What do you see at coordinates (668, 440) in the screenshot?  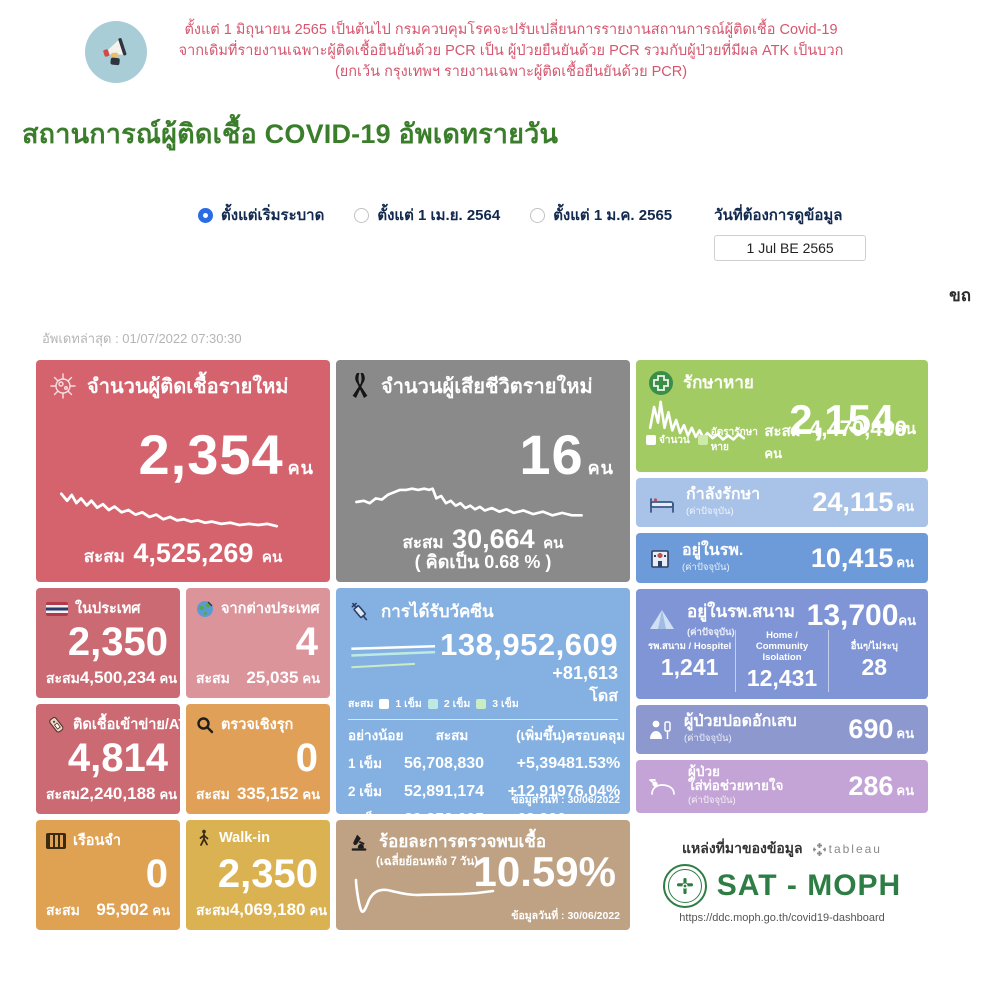 I see `legend-toggle-count: จำนวน` at bounding box center [668, 440].